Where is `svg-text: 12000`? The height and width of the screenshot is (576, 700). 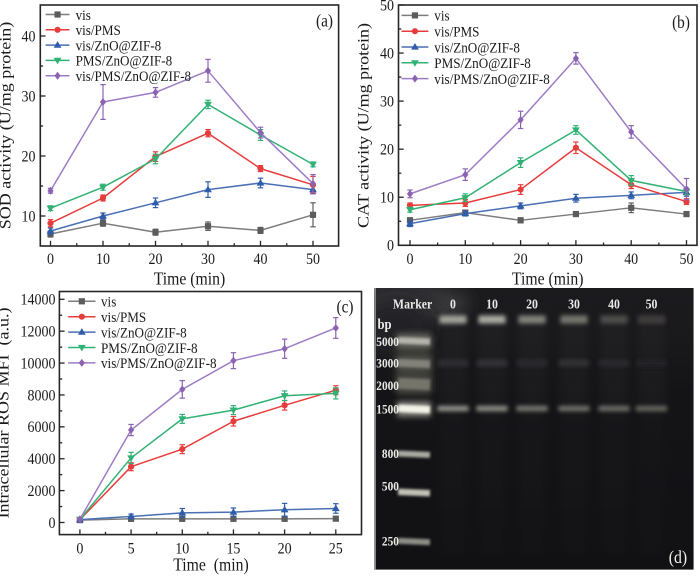 svg-text: 12000 is located at coordinates (38, 332).